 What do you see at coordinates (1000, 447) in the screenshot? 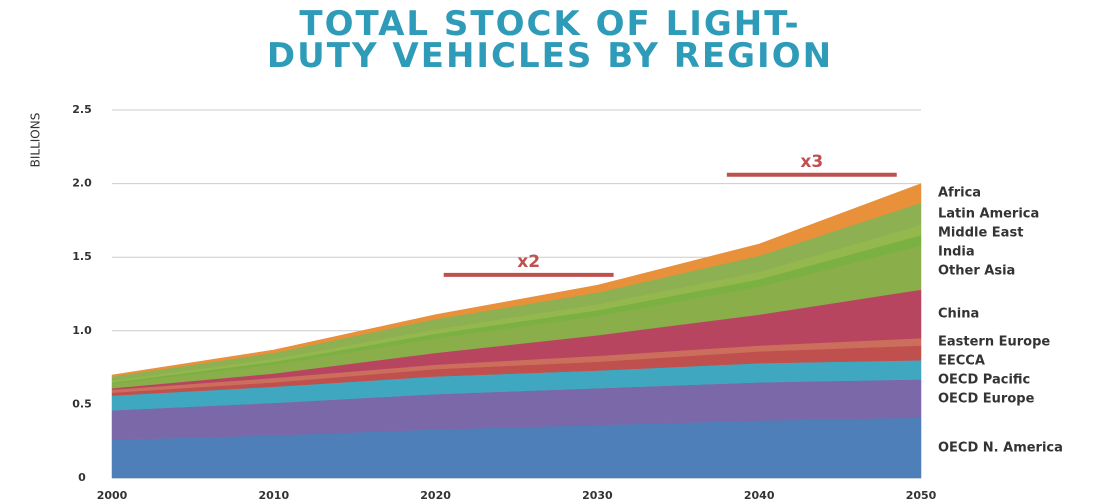
I see `legend-label: OECD N. America` at bounding box center [1000, 447].